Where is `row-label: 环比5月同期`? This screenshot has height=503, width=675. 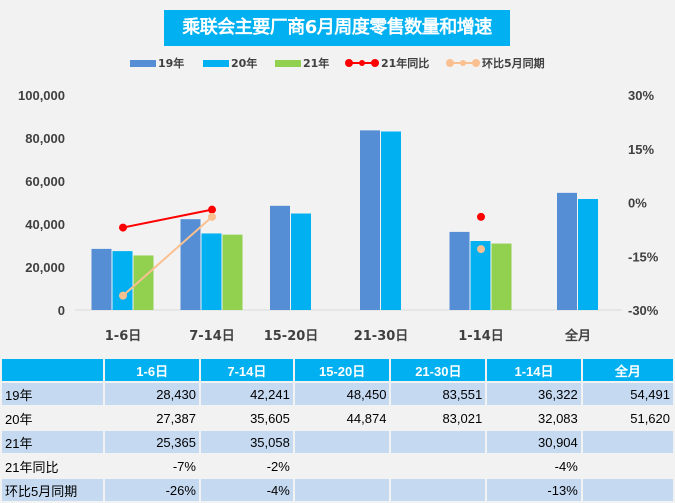 row-label: 环比5月同期 is located at coordinates (53, 490).